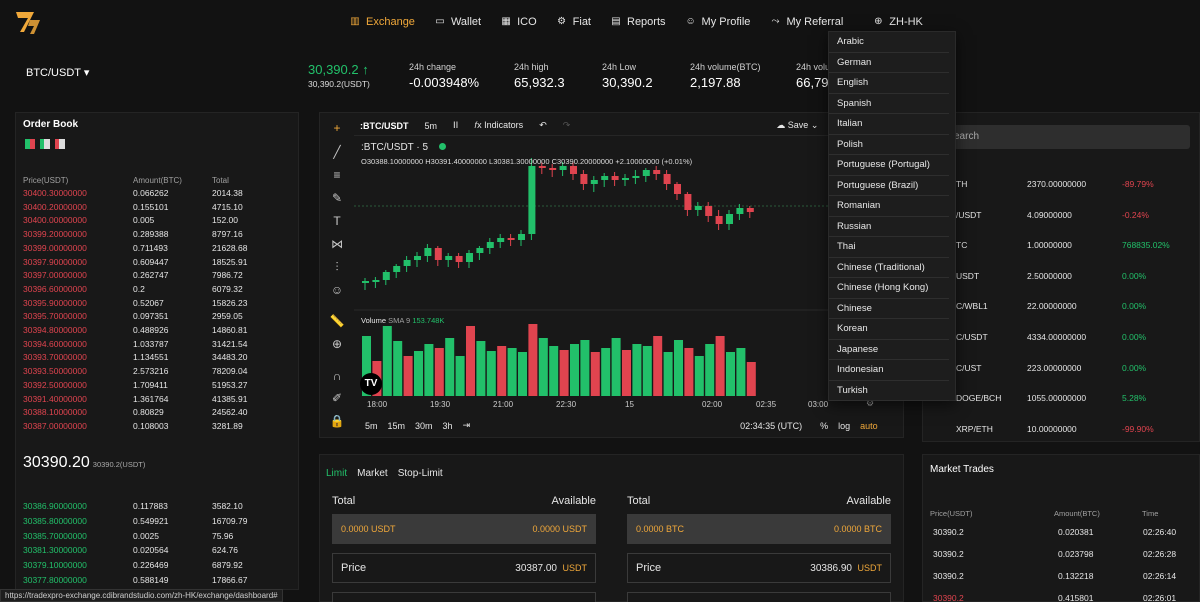  What do you see at coordinates (60, 144) in the screenshot?
I see `view-asks-icon` at bounding box center [60, 144].